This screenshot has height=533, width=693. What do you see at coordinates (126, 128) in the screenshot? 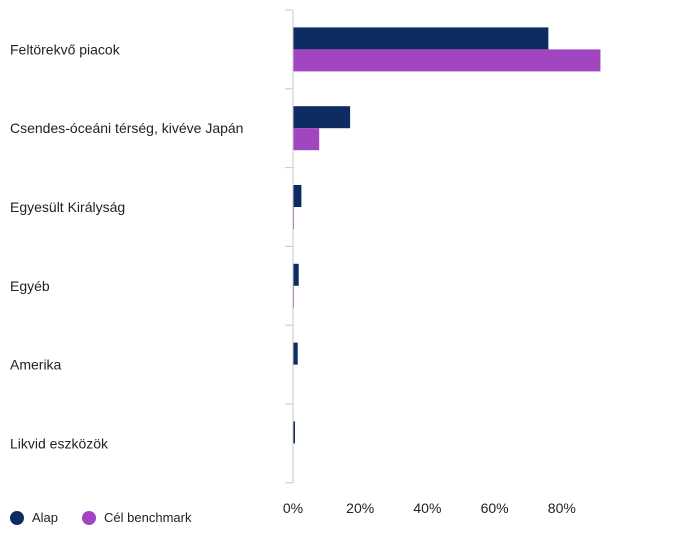
I see `category-label: Csendes-óceáni térség, kivéve Japán` at bounding box center [126, 128].